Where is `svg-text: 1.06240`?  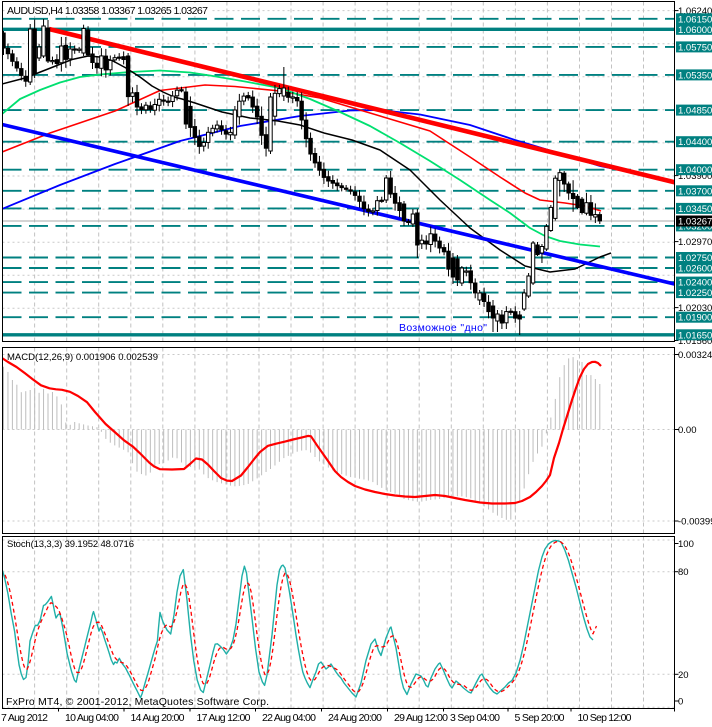 svg-text: 1.06240 is located at coordinates (695, 11).